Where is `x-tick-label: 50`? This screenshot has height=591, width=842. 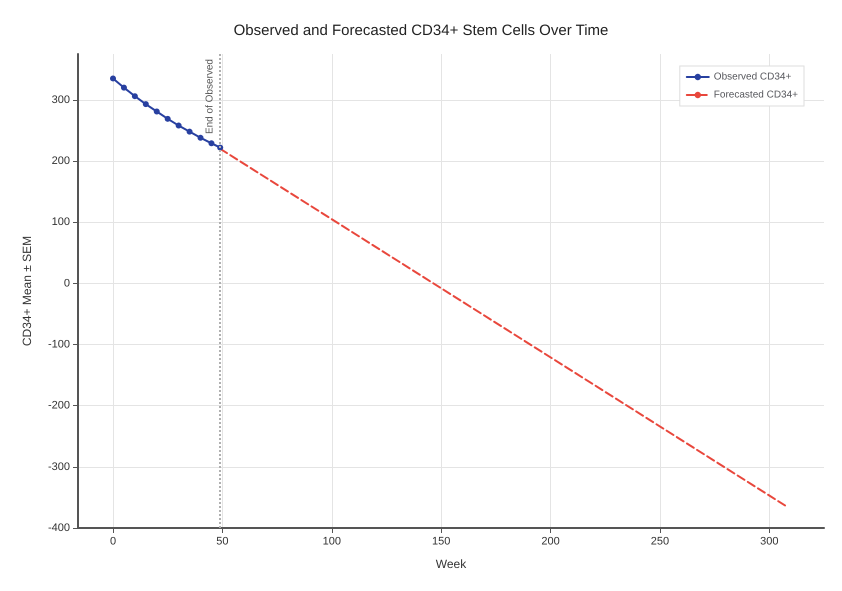 x-tick-label: 50 is located at coordinates (222, 542).